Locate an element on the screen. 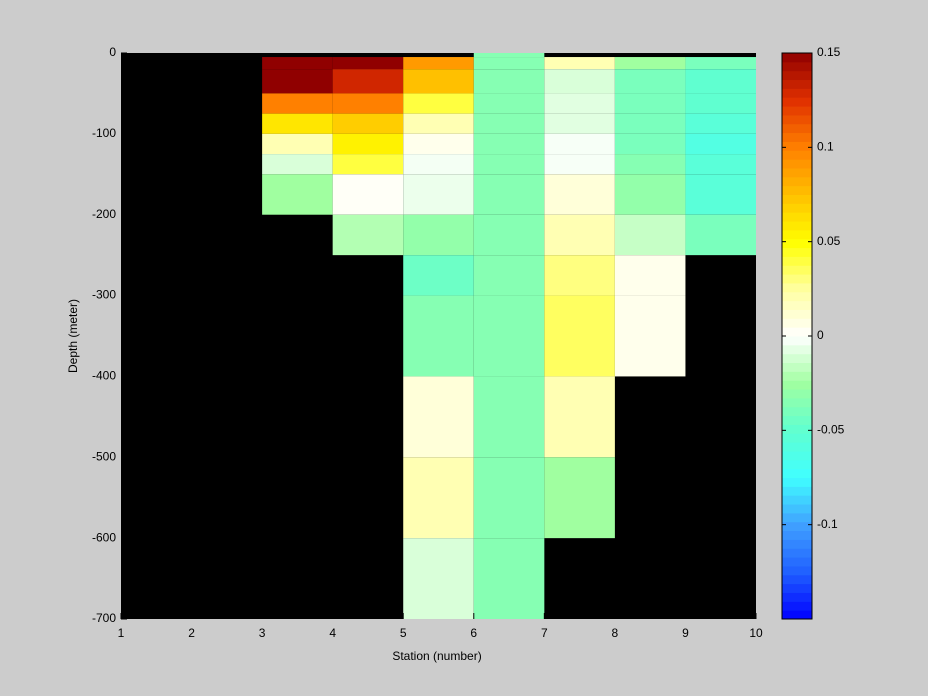 The width and height of the screenshot is (928, 696). colorbar-tick-label: 0 is located at coordinates (820, 335).